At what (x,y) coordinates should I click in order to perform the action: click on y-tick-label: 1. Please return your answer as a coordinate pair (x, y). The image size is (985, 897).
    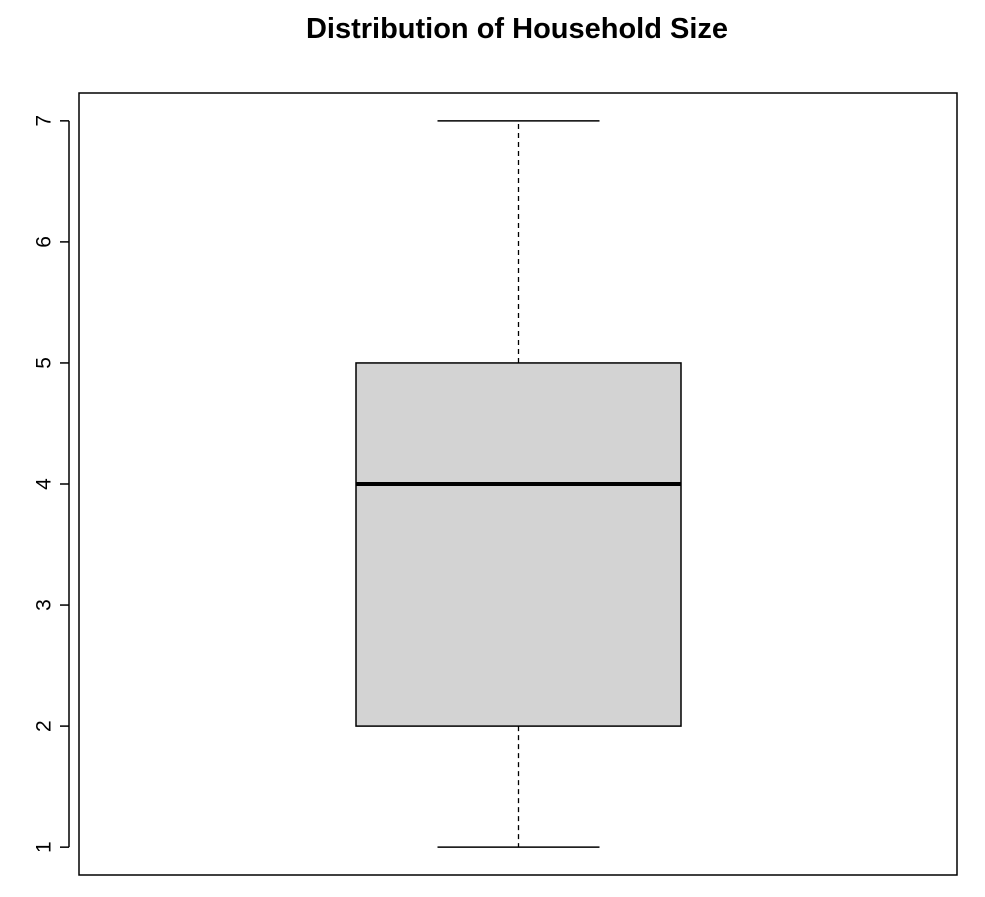
    Looking at the image, I should click on (44, 847).